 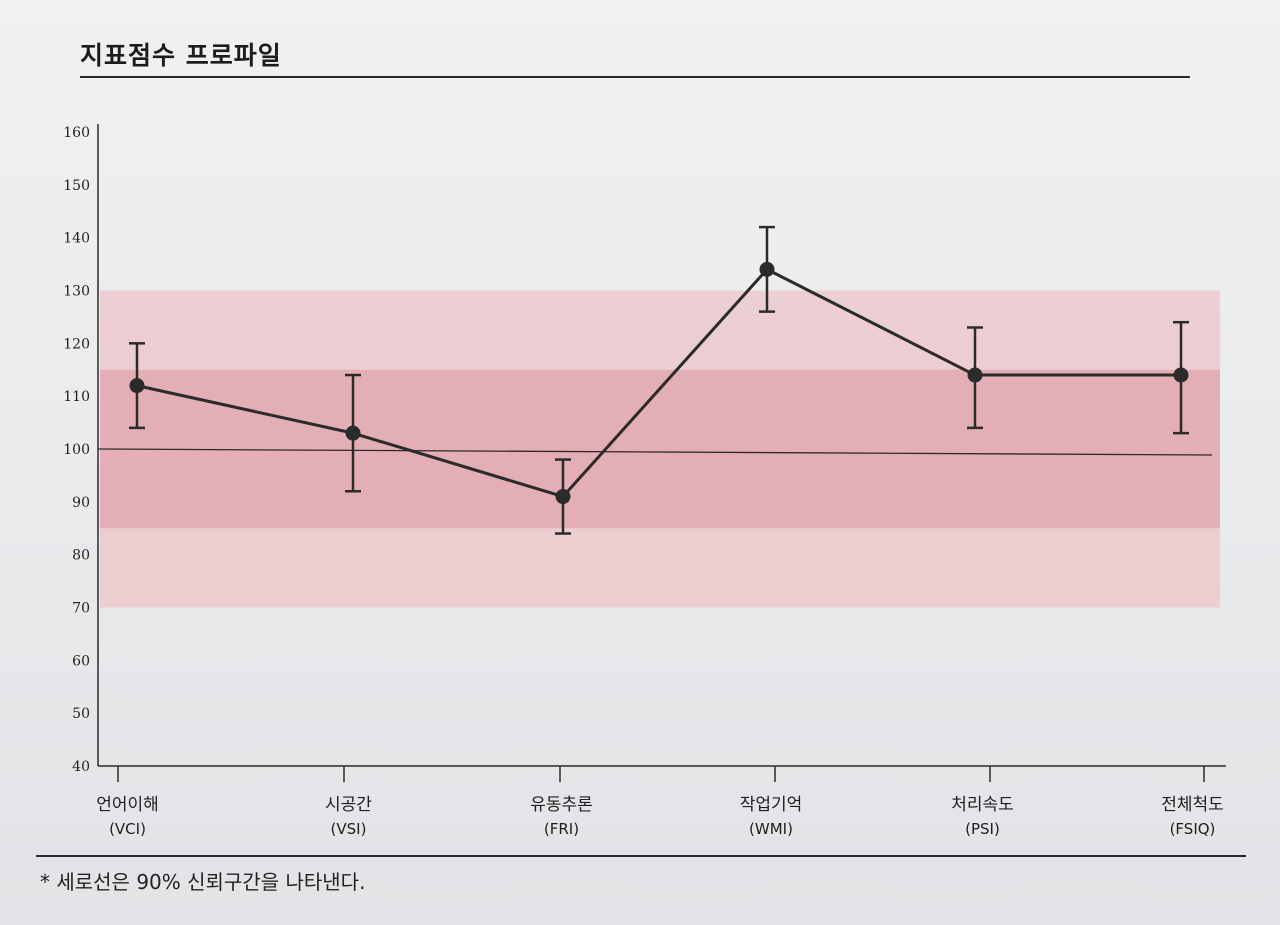 I want to click on y-tick-label-160: 160, so click(x=76, y=133).